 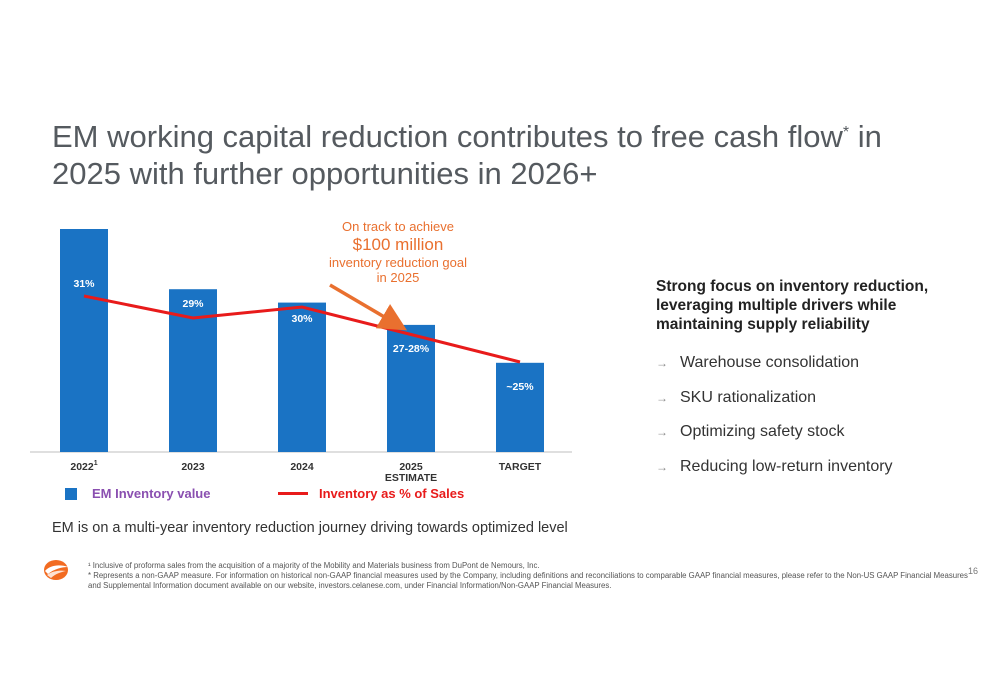 I want to click on driver-item: → Optimizing safety stock, so click(x=816, y=432).